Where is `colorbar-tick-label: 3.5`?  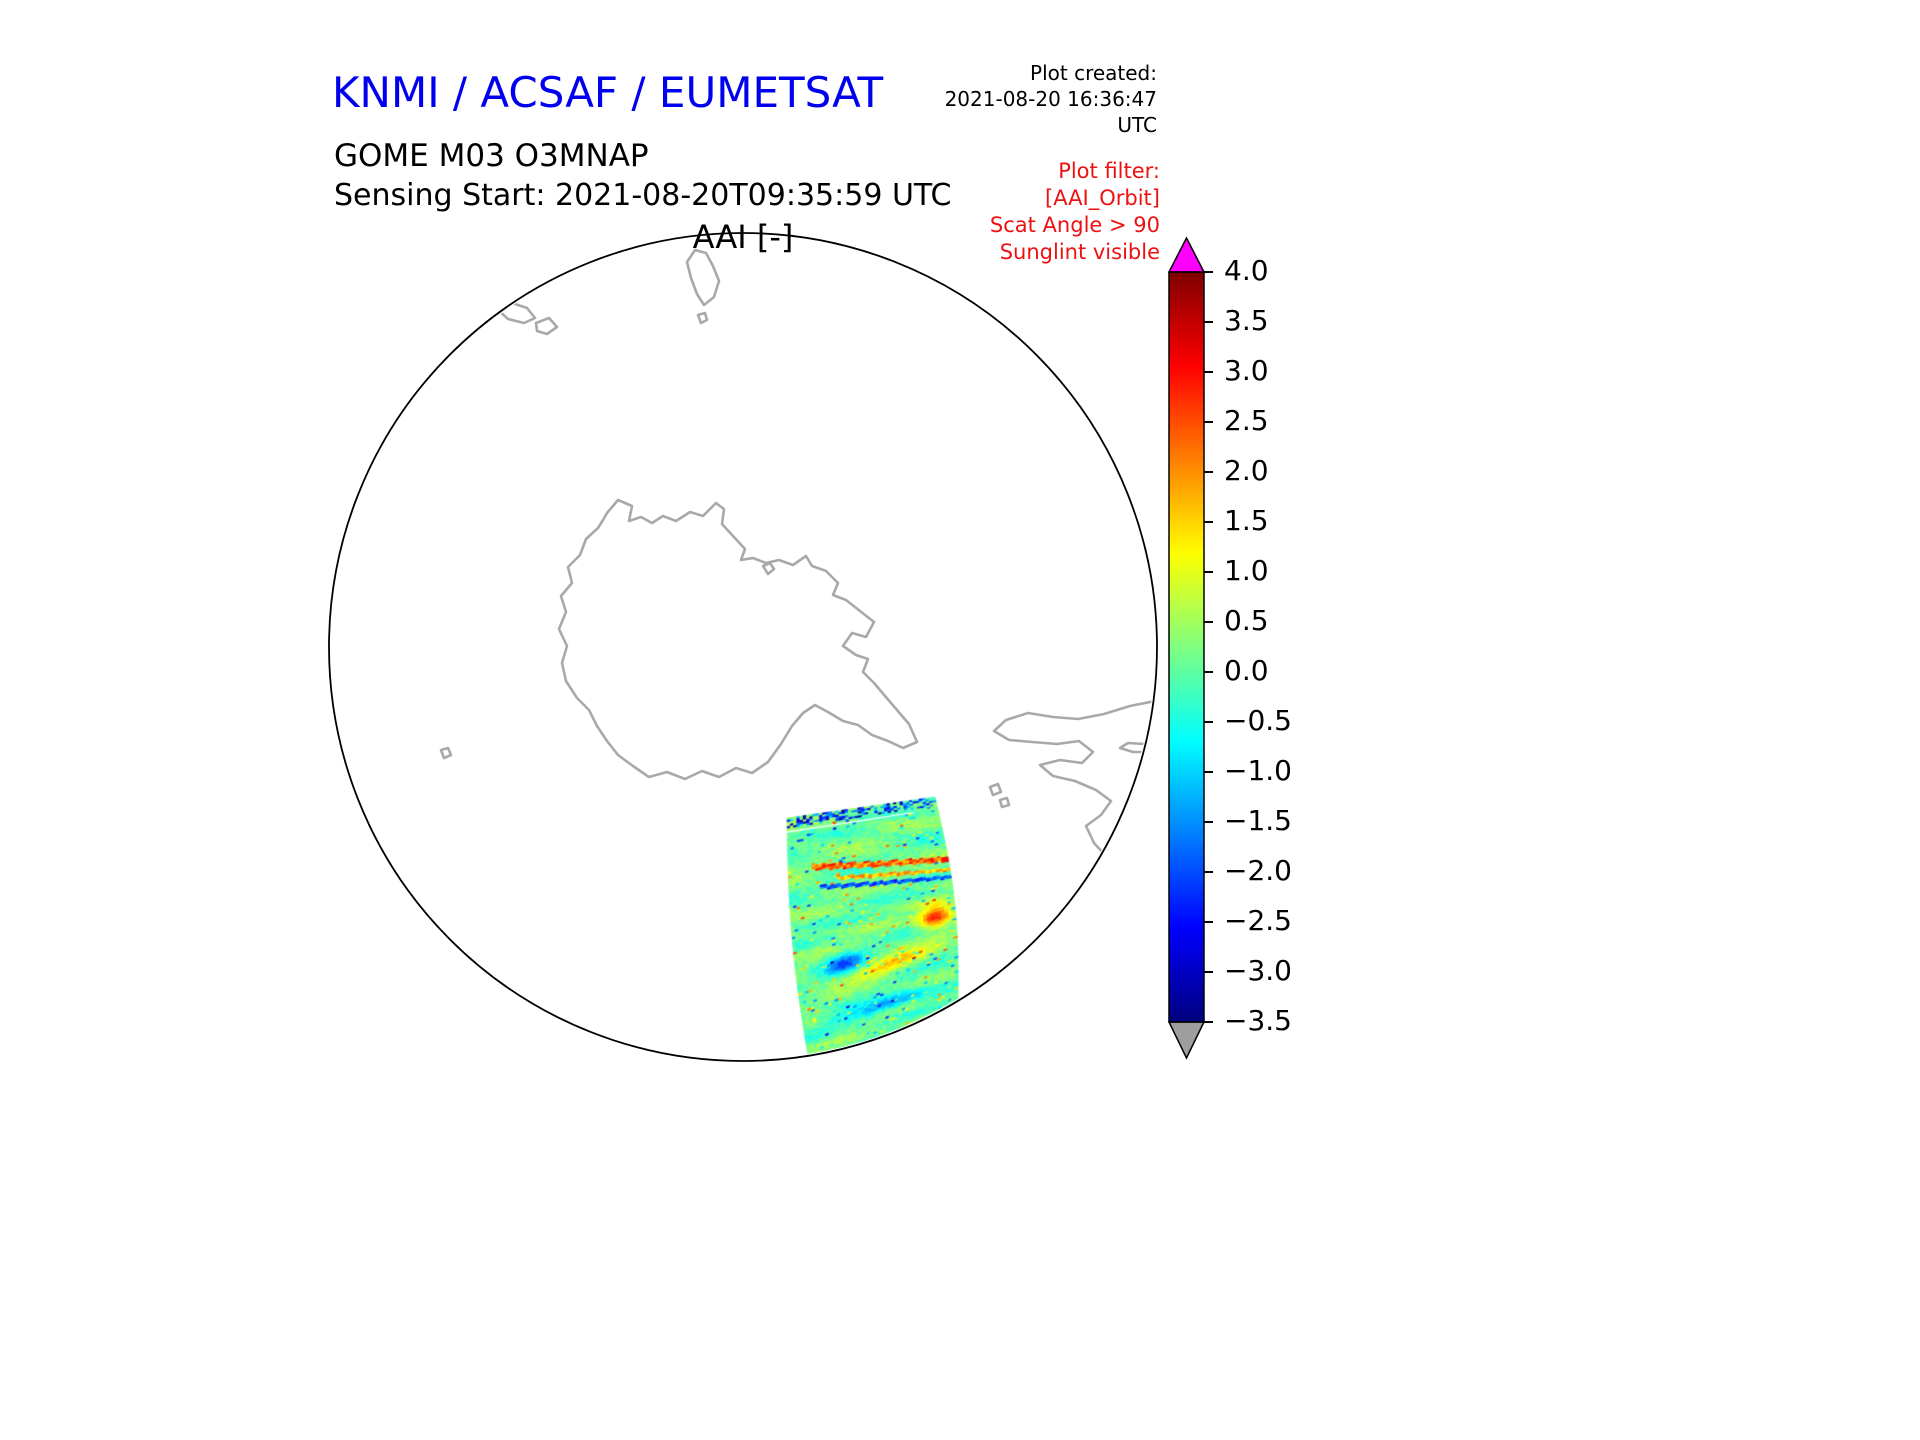
colorbar-tick-label: 3.5 is located at coordinates (1246, 321).